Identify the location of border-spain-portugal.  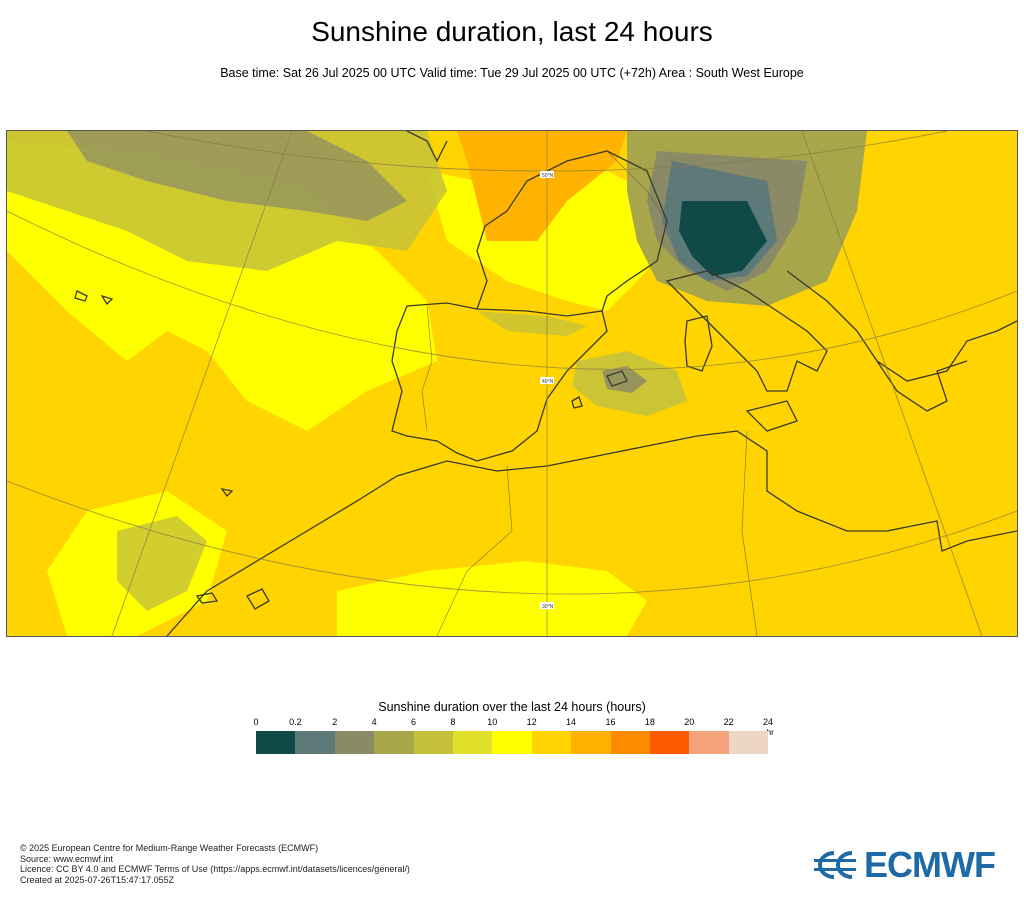
(427, 368).